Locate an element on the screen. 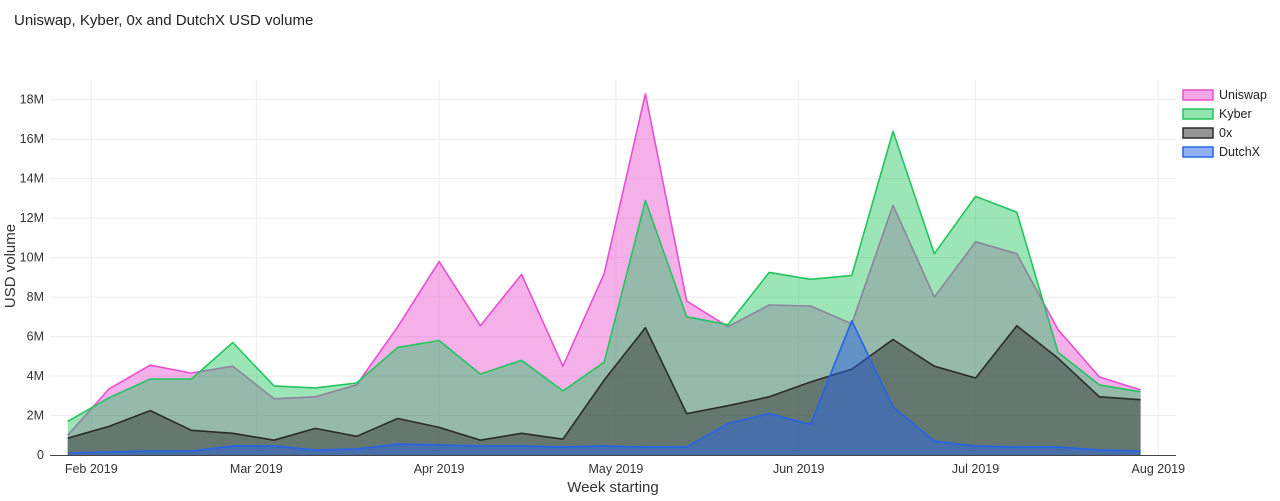  0x-legend-label: 0x is located at coordinates (1226, 133).